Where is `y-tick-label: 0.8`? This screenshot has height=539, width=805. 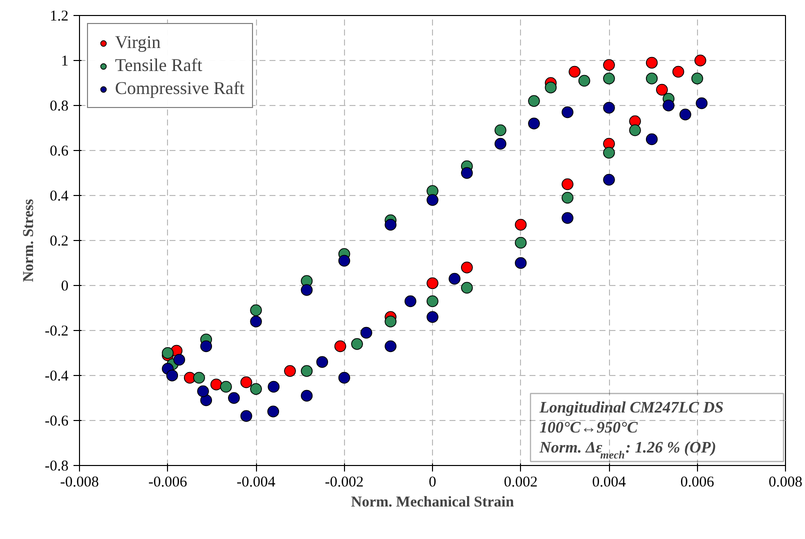
y-tick-label: 0.8 is located at coordinates (59, 106).